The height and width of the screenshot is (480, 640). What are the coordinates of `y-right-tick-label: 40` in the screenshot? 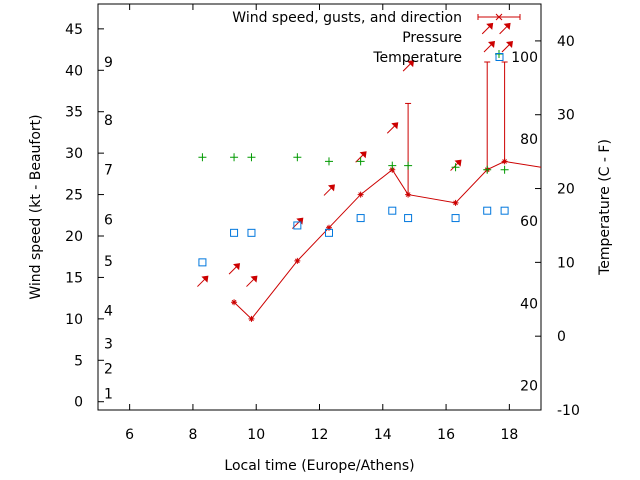 It's located at (566, 42).